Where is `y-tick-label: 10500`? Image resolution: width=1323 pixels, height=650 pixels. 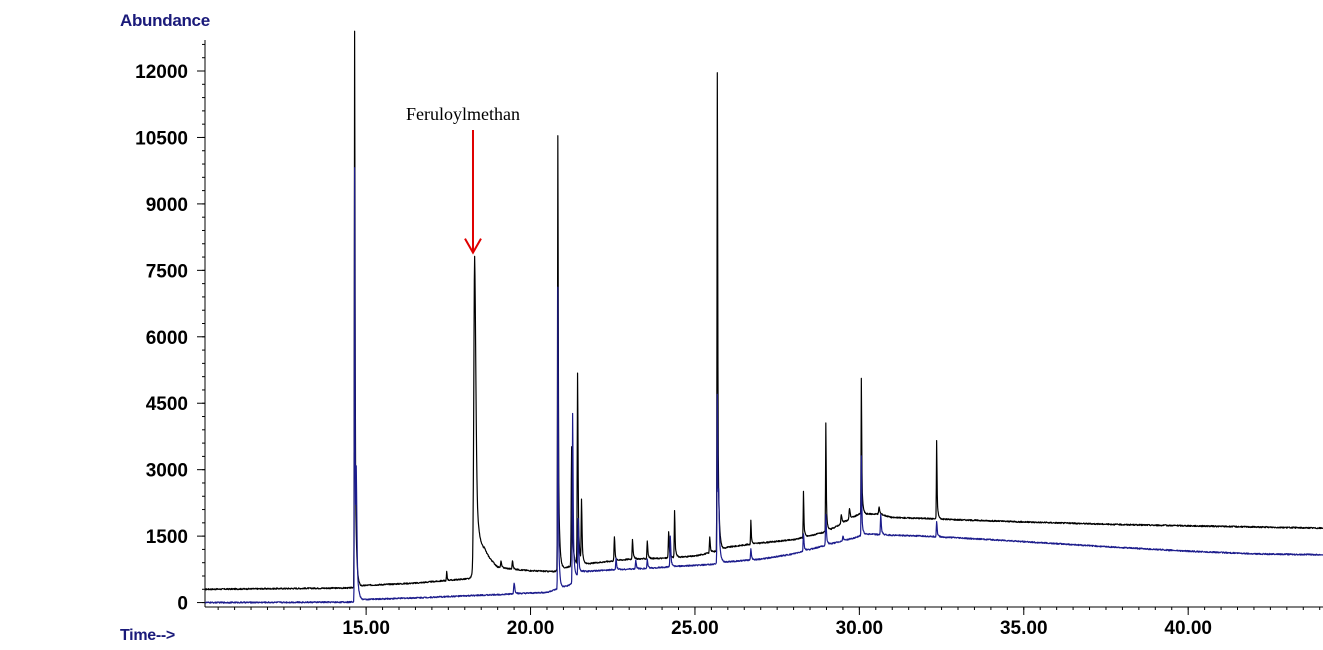 y-tick-label: 10500 is located at coordinates (161, 138).